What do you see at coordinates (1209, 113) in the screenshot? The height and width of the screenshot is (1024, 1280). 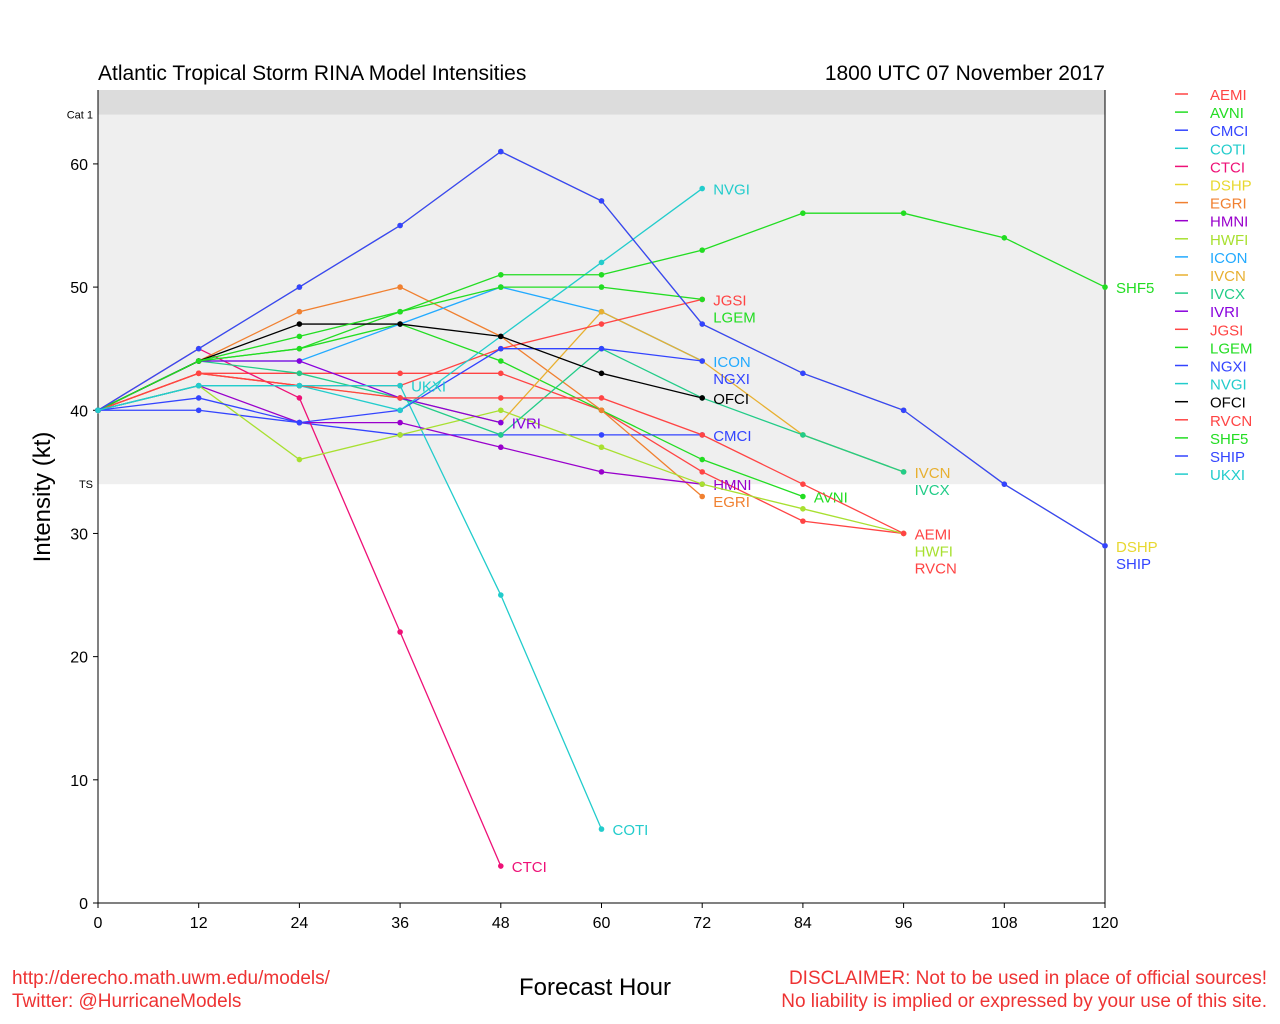 I see `legend-item-avni: AVNI` at bounding box center [1209, 113].